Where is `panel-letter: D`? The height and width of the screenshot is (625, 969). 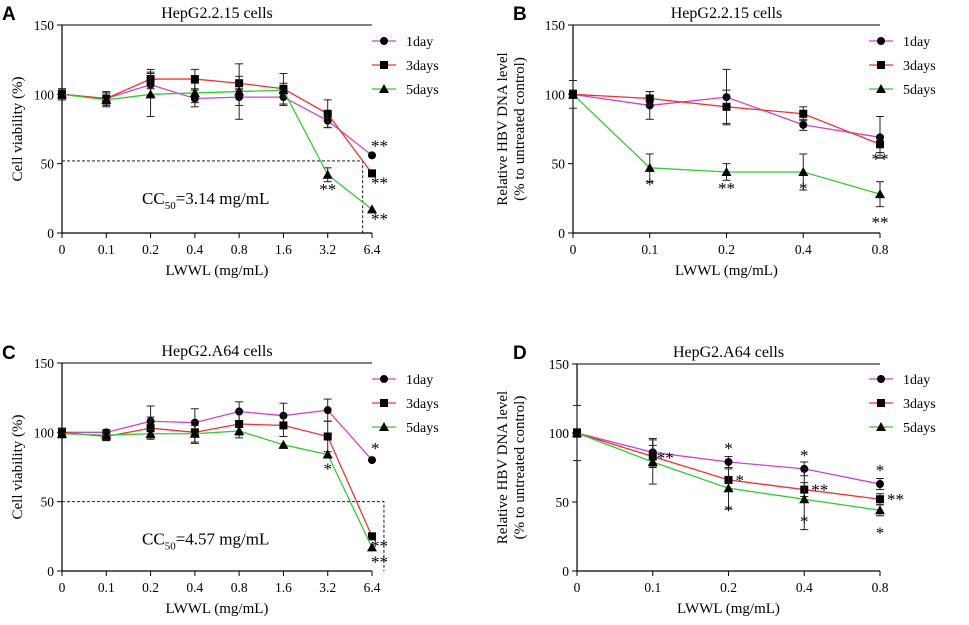 panel-letter: D is located at coordinates (520, 353).